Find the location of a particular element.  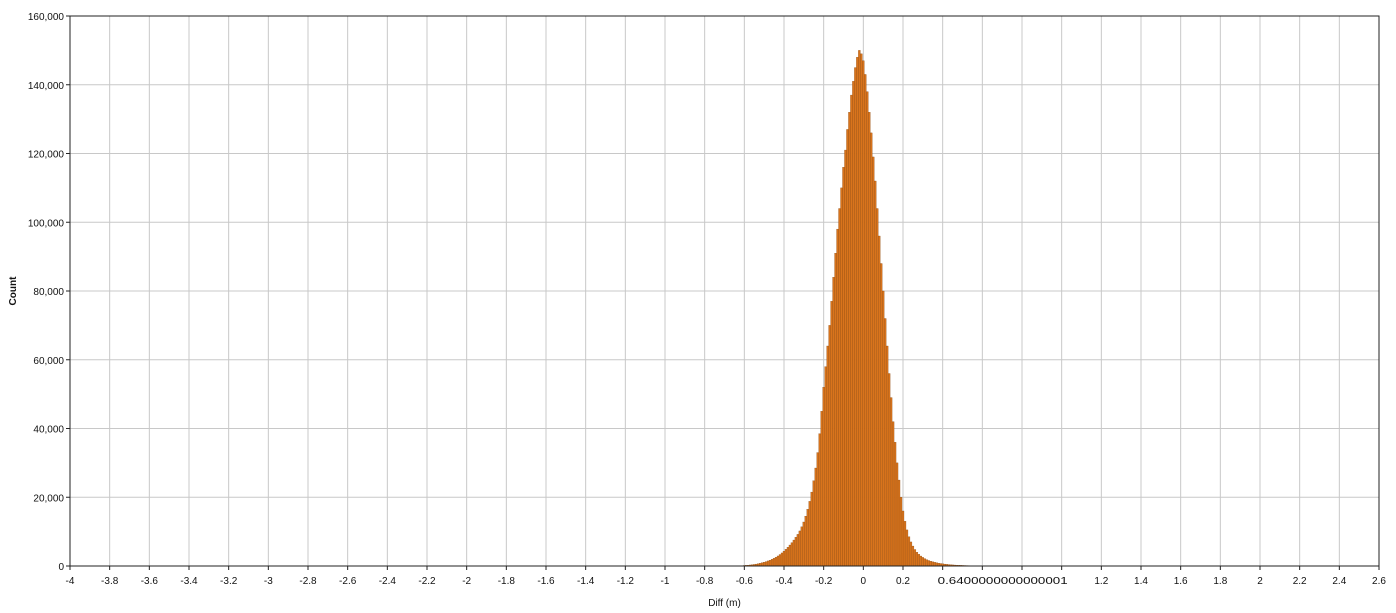

x-tick-label: -1.4 is located at coordinates (586, 581).